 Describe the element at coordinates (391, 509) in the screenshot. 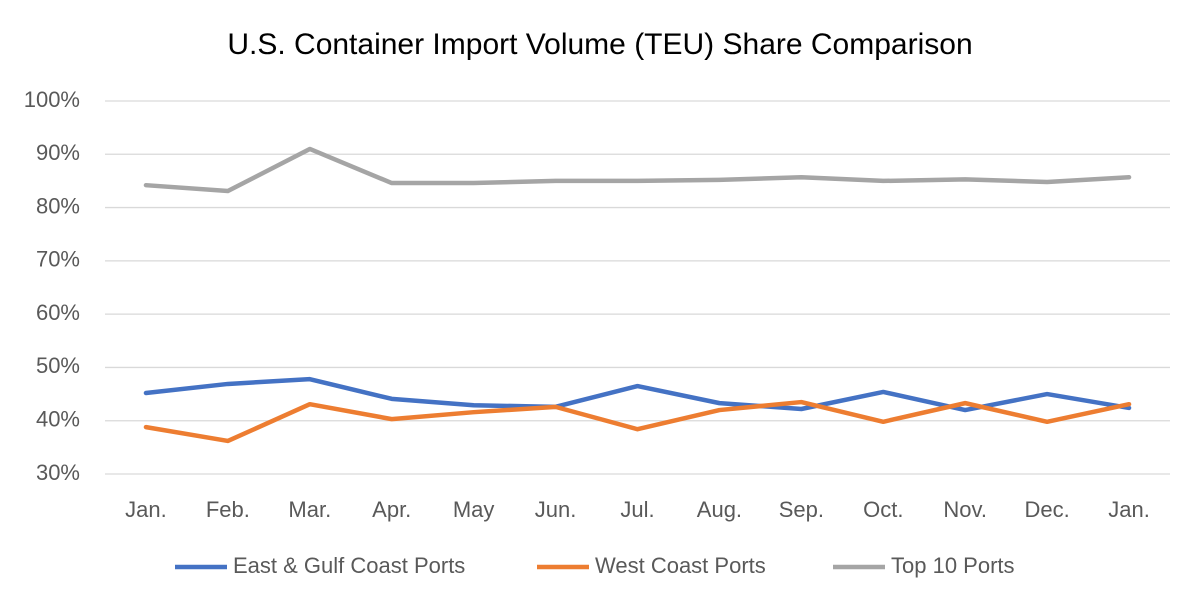

I see `x-tick-label: Apr.` at that location.